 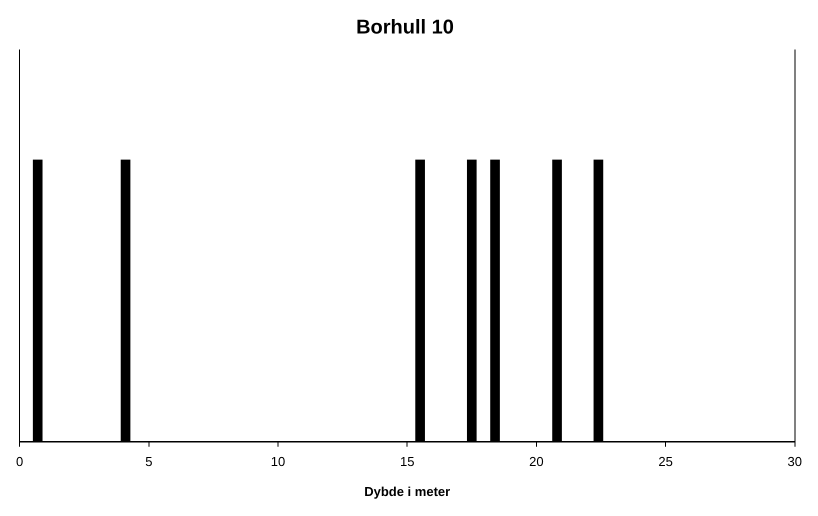 I want to click on x-axis-title: Dybde i meter, so click(x=407, y=491).